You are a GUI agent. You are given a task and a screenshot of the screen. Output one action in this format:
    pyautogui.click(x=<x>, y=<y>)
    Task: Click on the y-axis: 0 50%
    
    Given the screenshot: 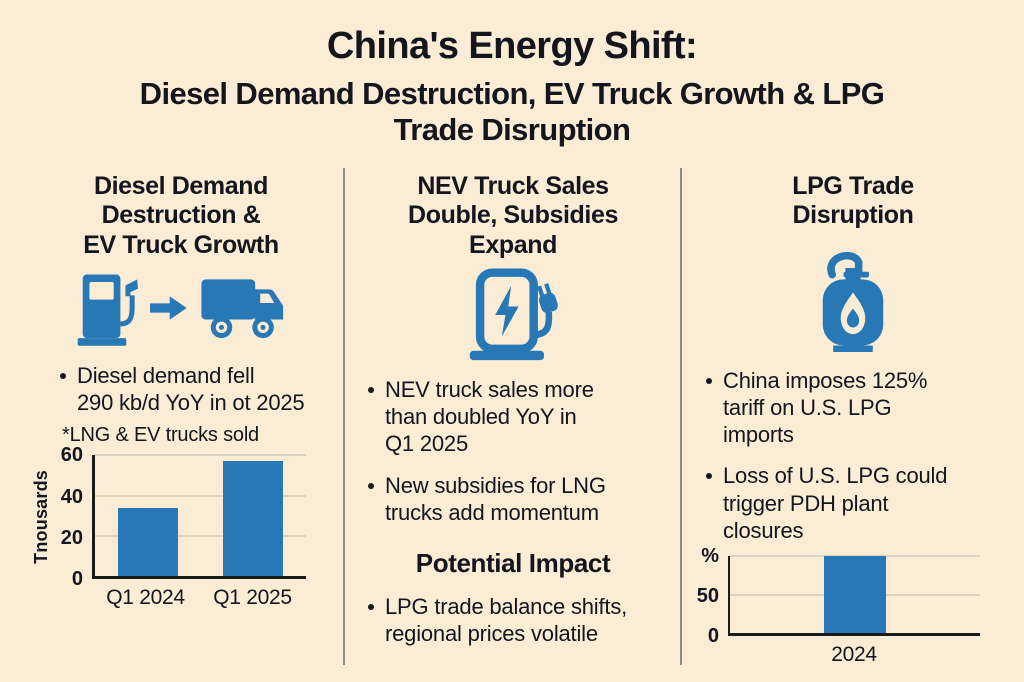 What is the action you would take?
    pyautogui.click(x=710, y=596)
    